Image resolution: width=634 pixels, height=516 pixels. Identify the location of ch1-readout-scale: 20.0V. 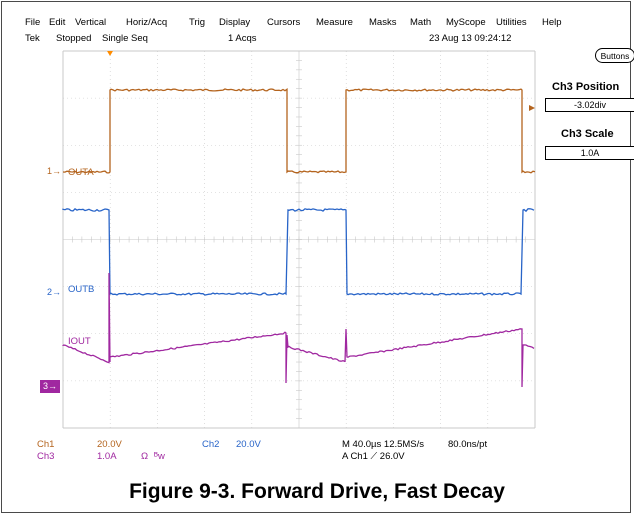
(109, 444).